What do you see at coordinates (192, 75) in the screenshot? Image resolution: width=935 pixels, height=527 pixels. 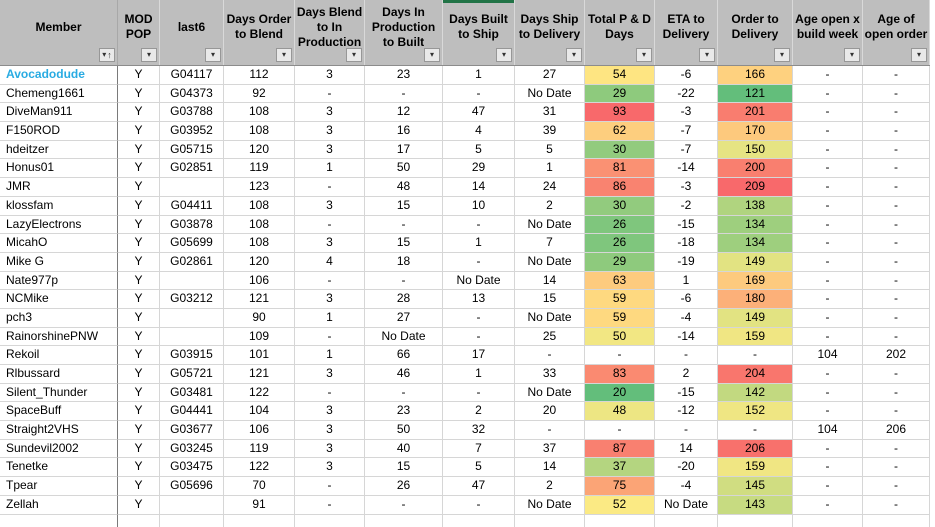 I see `cell-last6: G04117` at bounding box center [192, 75].